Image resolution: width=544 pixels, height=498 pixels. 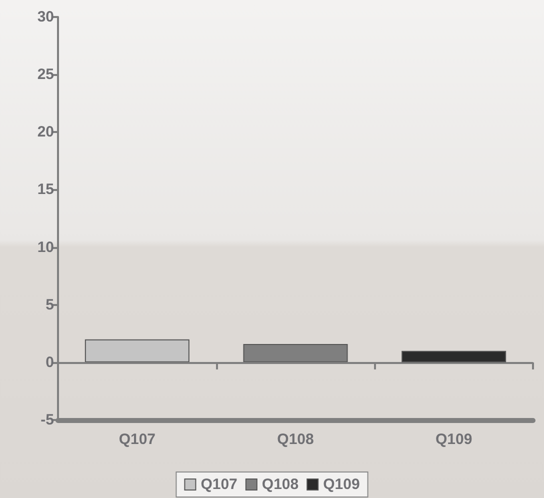 What do you see at coordinates (47, 420) in the screenshot?
I see `y-tick-label: -5` at bounding box center [47, 420].